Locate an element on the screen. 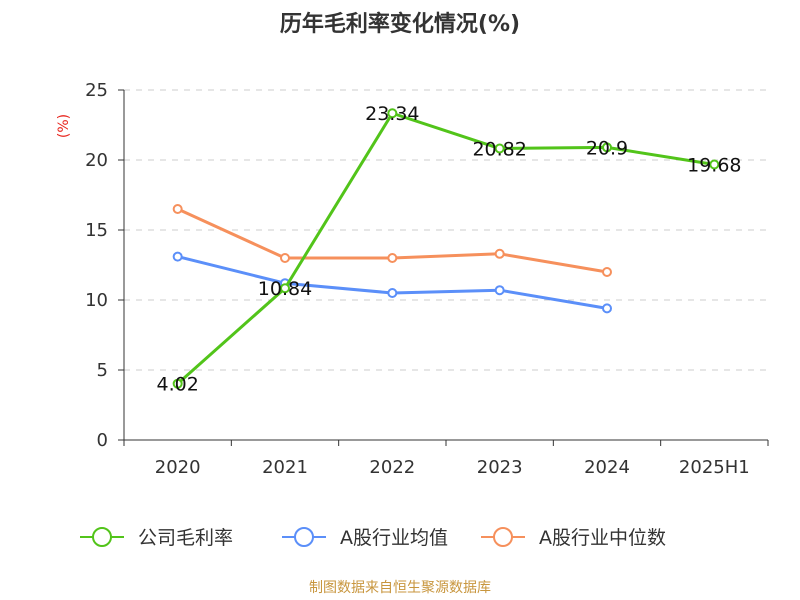 The image size is (800, 600). y-tick-label: 25 is located at coordinates (96, 90).